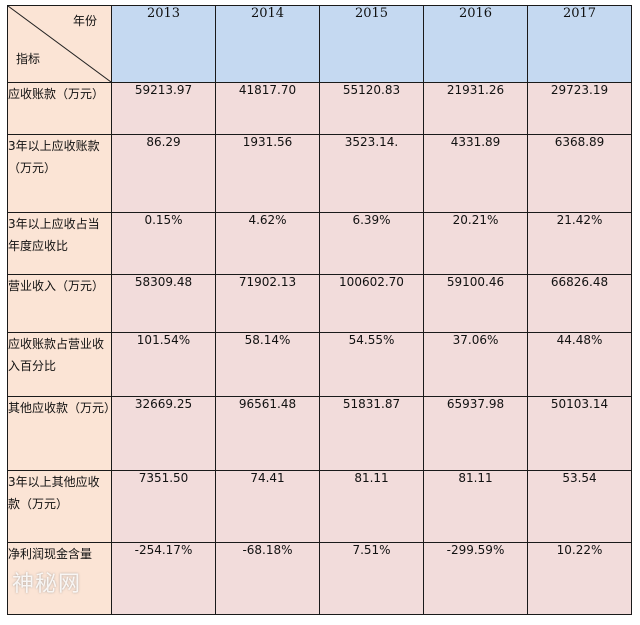 The height and width of the screenshot is (625, 640). What do you see at coordinates (579, 44) in the screenshot?
I see `year-header: 2017` at bounding box center [579, 44].